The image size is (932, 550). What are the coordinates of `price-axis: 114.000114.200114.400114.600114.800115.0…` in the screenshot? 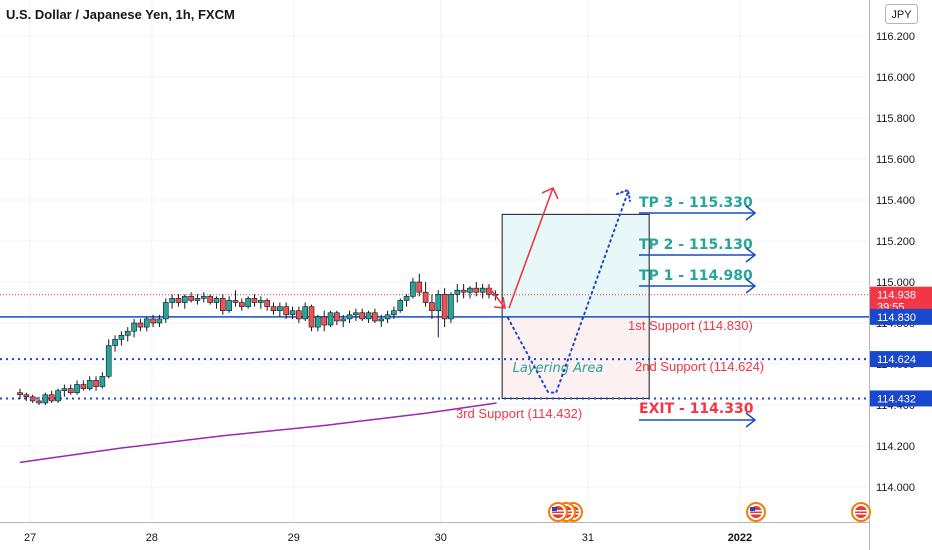 It's located at (895, 262).